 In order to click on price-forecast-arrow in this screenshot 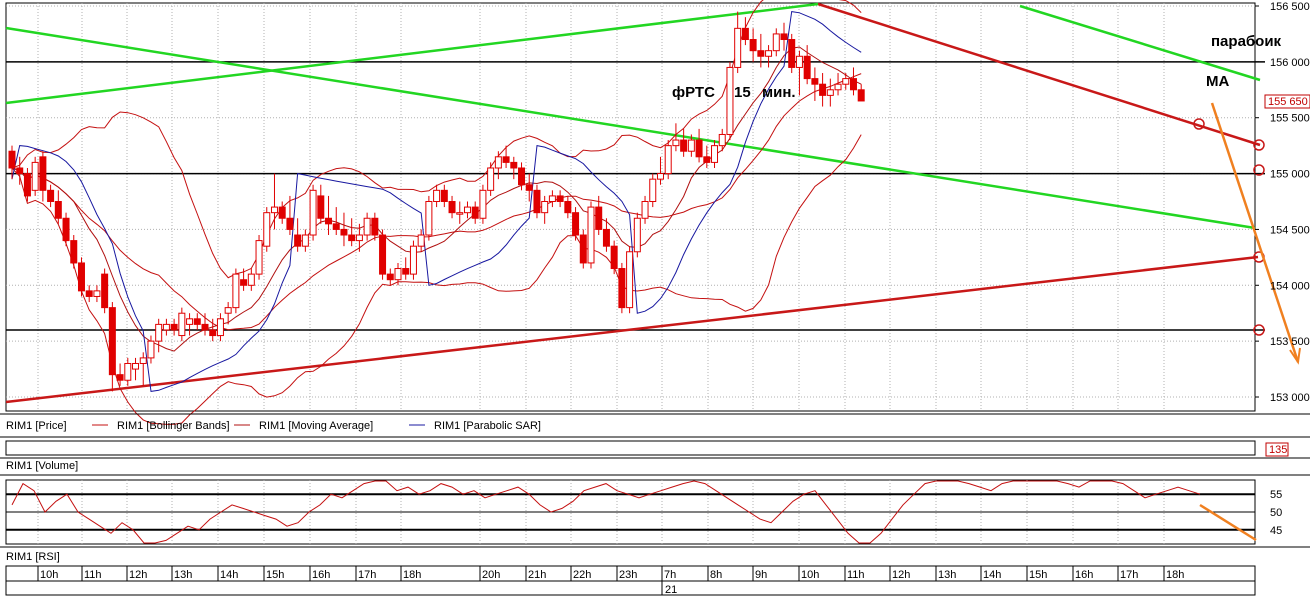, I will do `click(1255, 232)`.